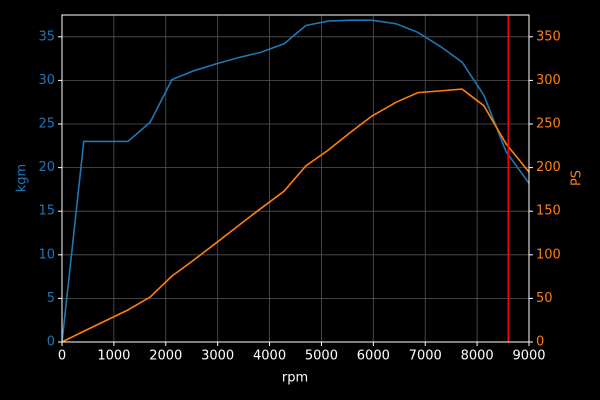 The width and height of the screenshot is (600, 400). I want to click on x-axis-label: rpm, so click(295, 378).